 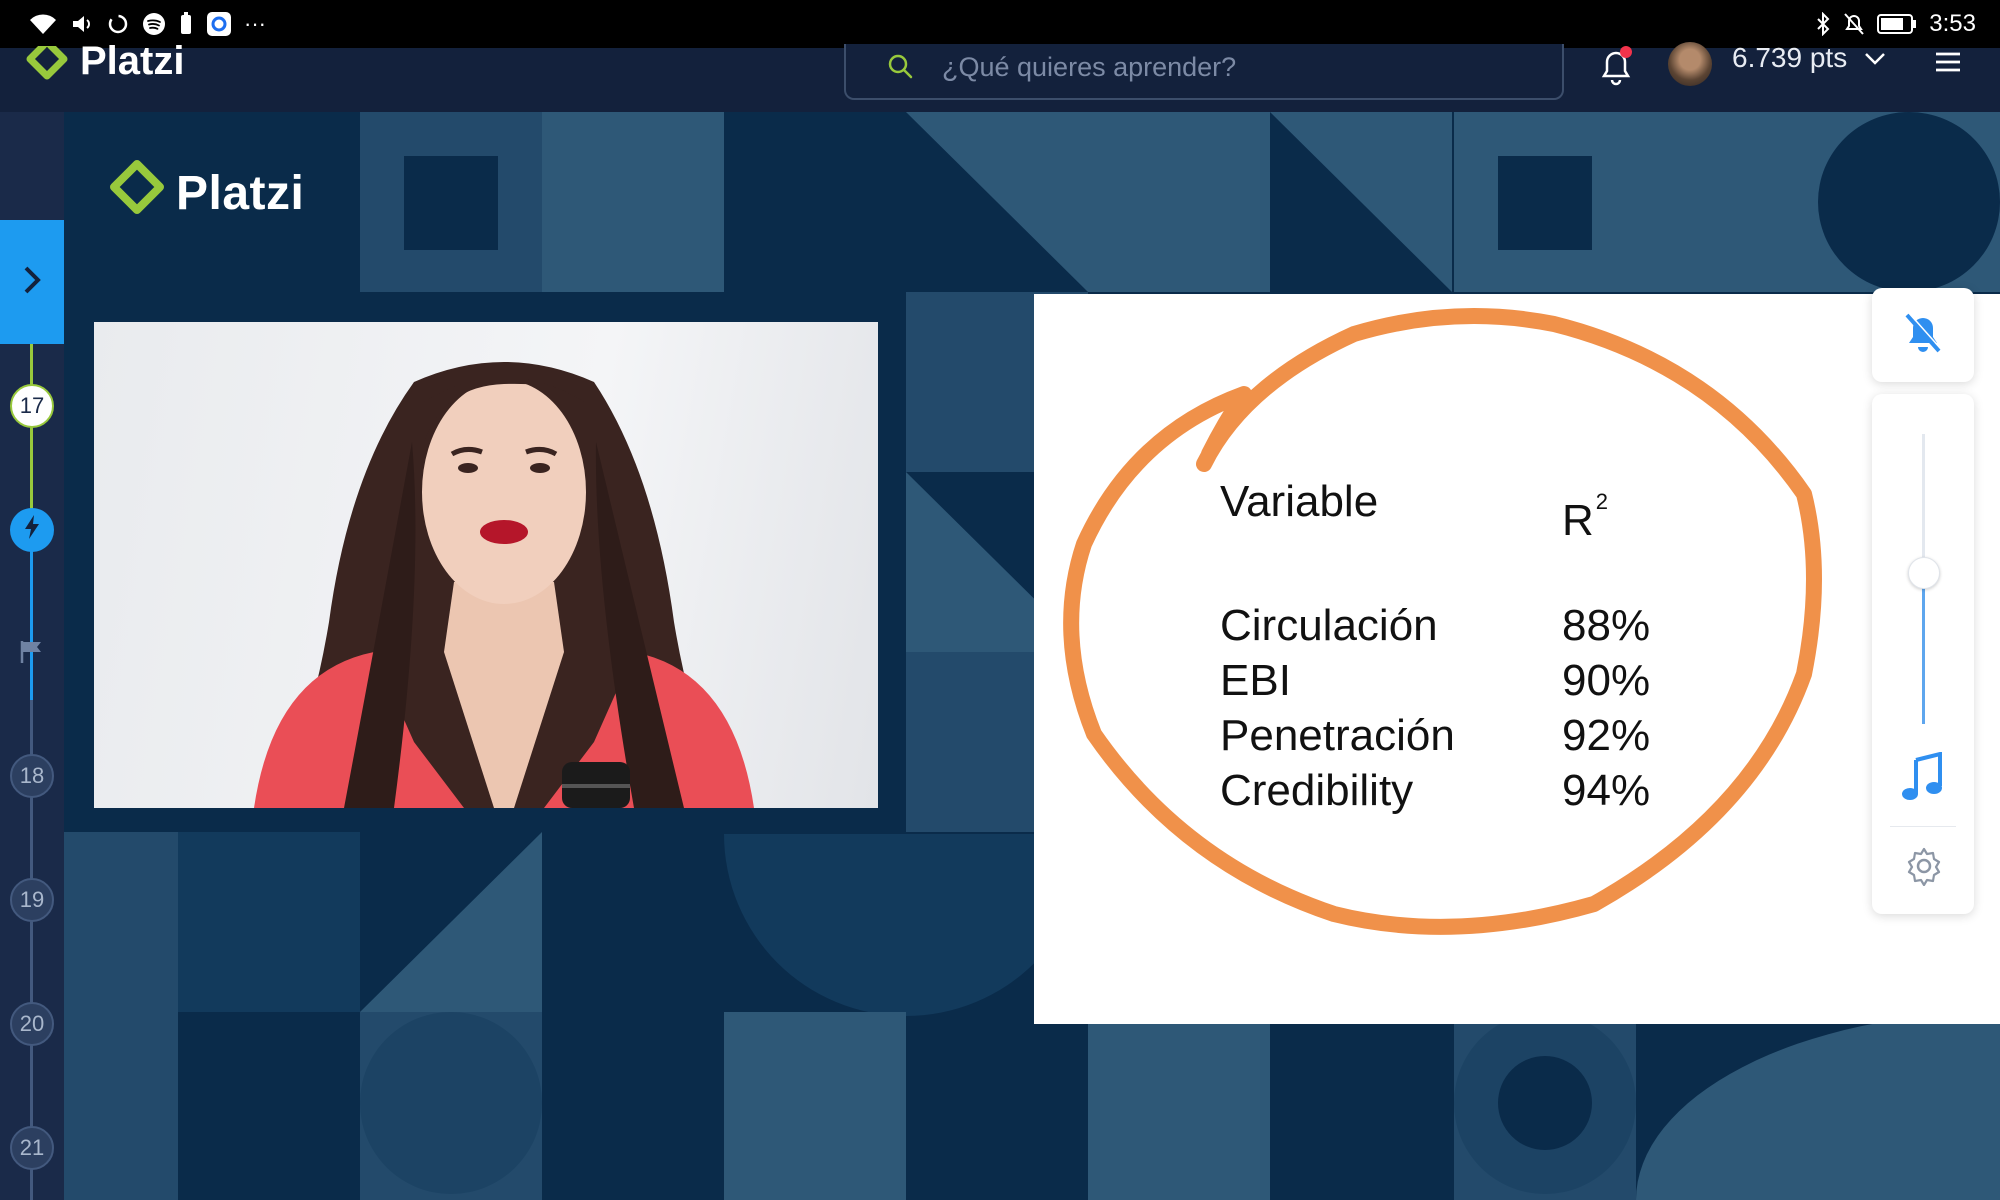 What do you see at coordinates (1790, 57) in the screenshot?
I see `points-label: 6.739 pts` at bounding box center [1790, 57].